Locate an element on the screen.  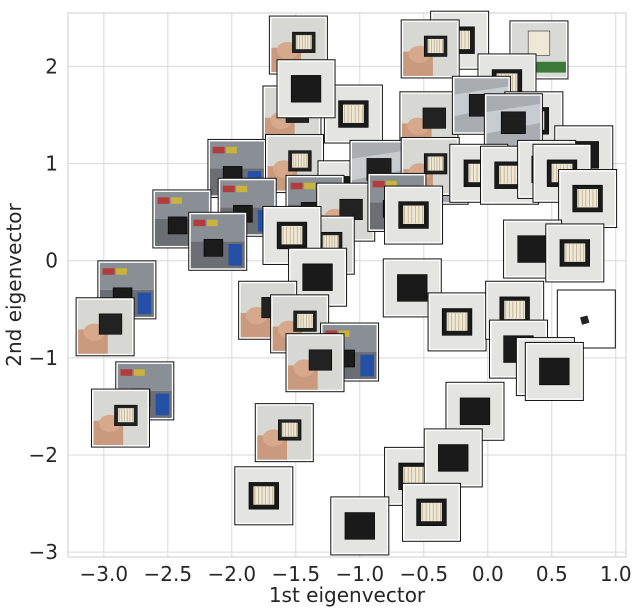
y-axis-label: 2nd eigenvector is located at coordinates (14, 285).